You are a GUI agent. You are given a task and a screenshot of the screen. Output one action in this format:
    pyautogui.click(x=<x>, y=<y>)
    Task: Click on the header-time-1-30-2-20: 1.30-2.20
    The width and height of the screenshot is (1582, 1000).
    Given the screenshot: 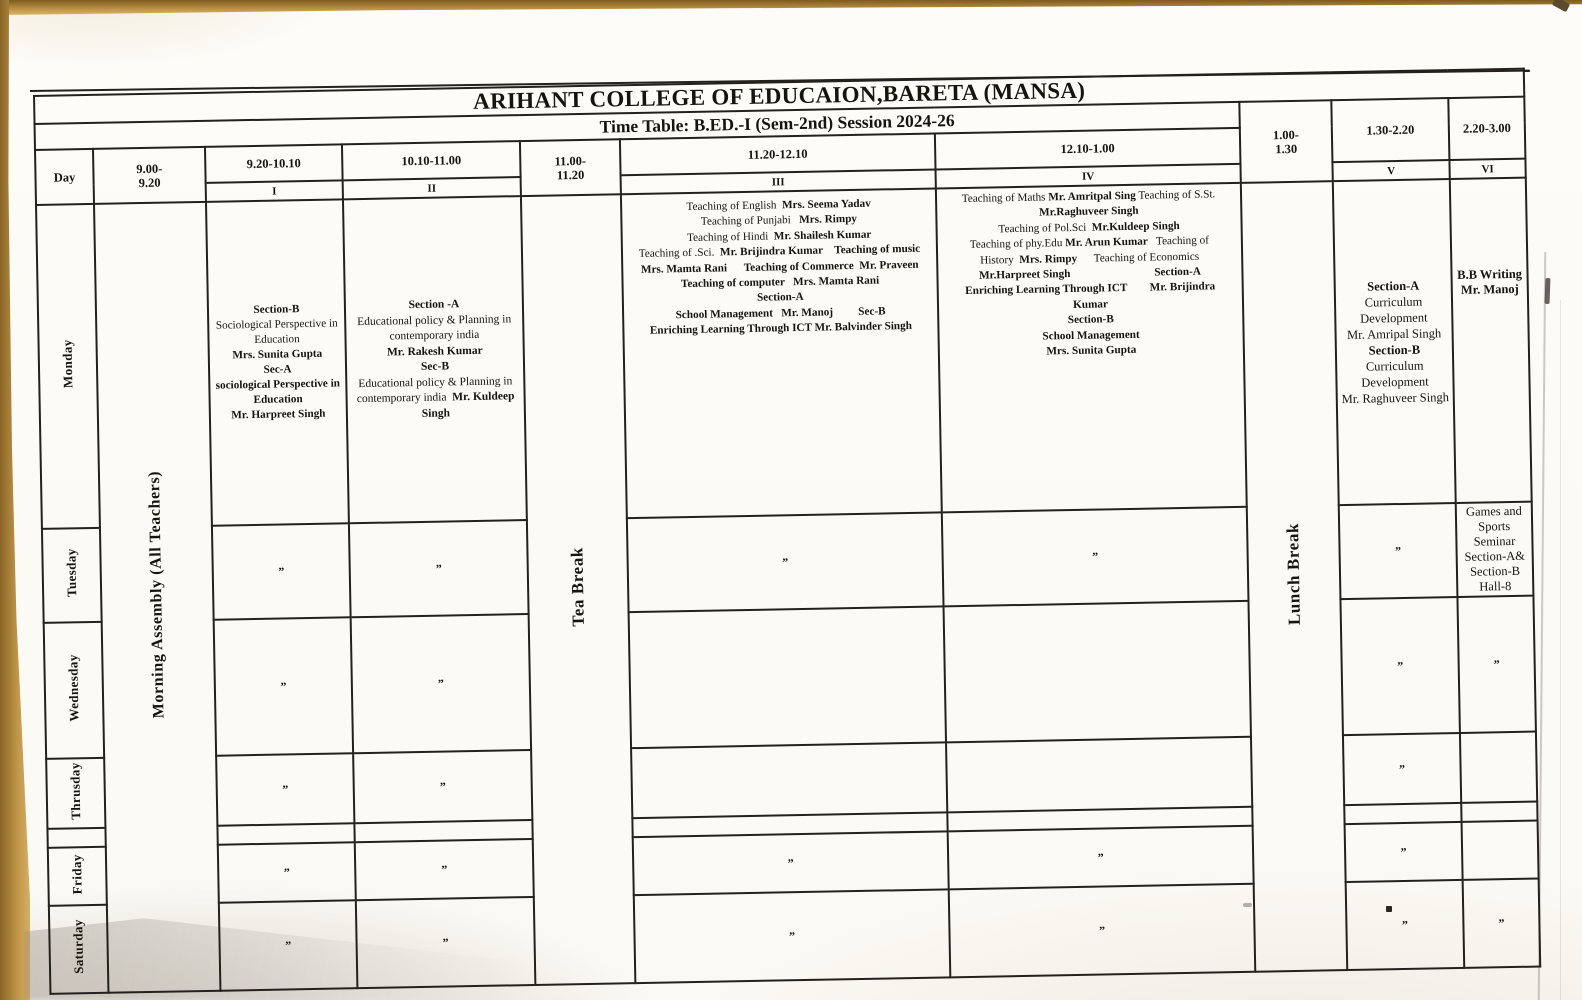 What is the action you would take?
    pyautogui.click(x=1390, y=130)
    